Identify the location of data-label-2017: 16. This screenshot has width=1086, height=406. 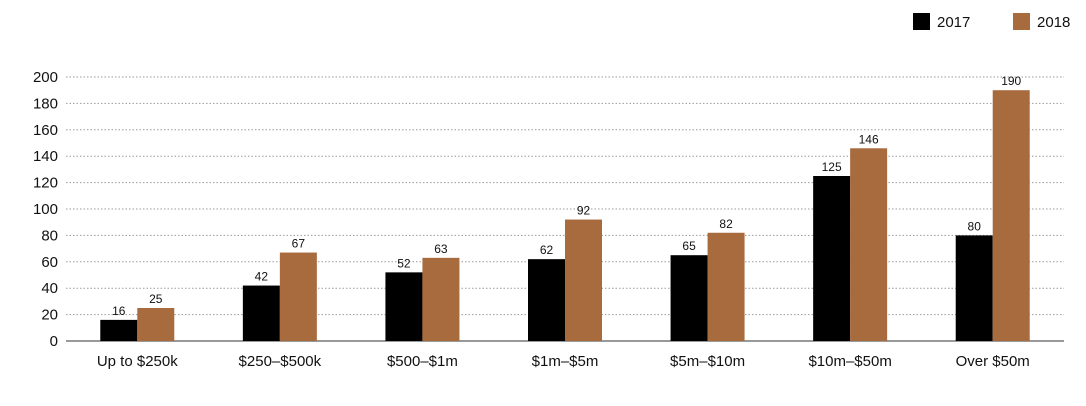
(119, 311).